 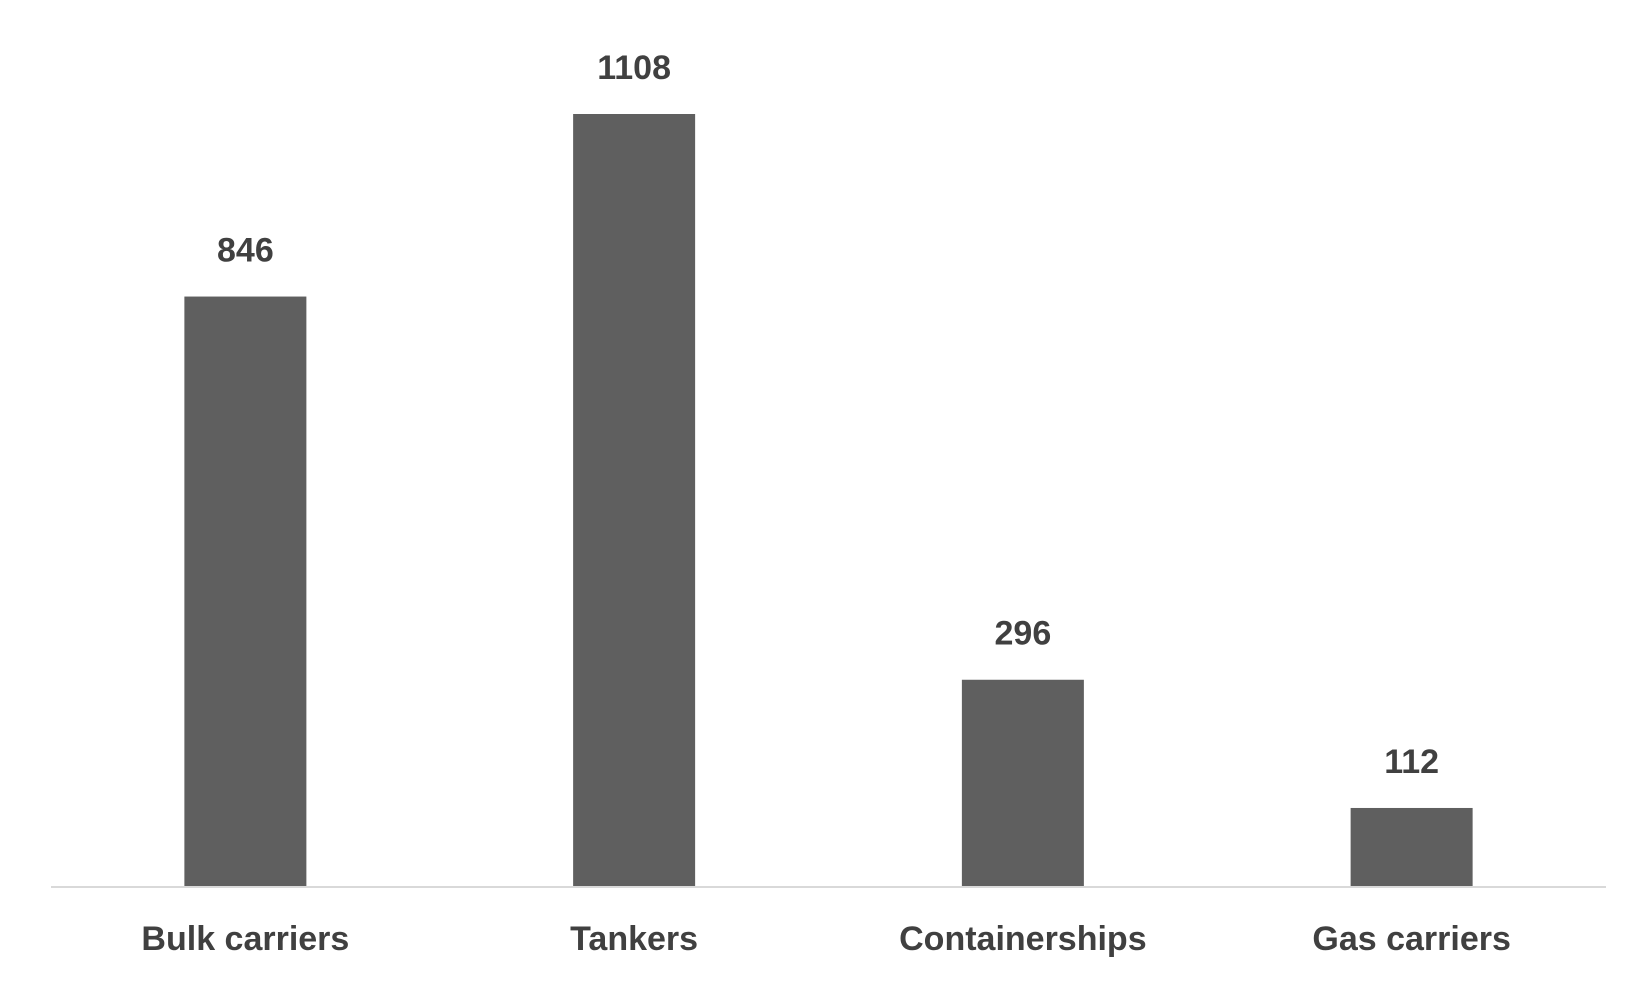 What do you see at coordinates (245, 251) in the screenshot?
I see `data-label: 846` at bounding box center [245, 251].